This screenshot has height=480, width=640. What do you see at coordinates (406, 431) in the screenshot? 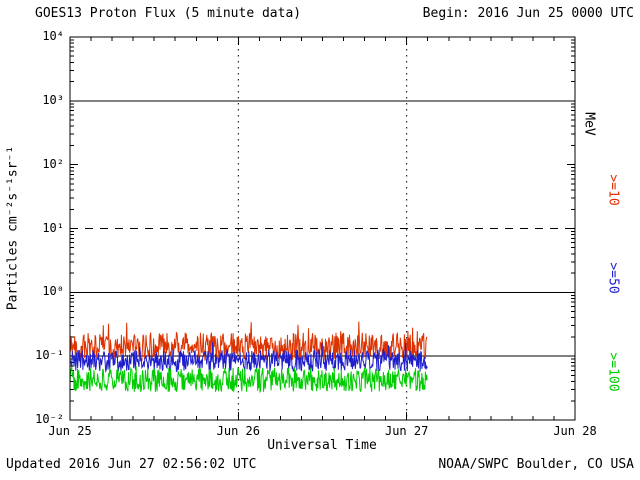
I see `x-tick-label: Jun 27` at bounding box center [406, 431].